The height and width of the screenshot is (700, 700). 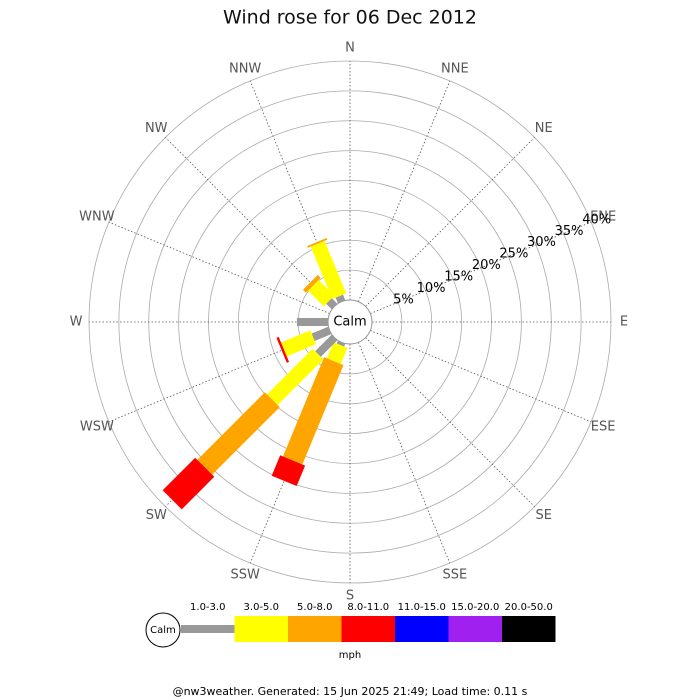 What do you see at coordinates (245, 68) in the screenshot?
I see `direction-label: NNW` at bounding box center [245, 68].